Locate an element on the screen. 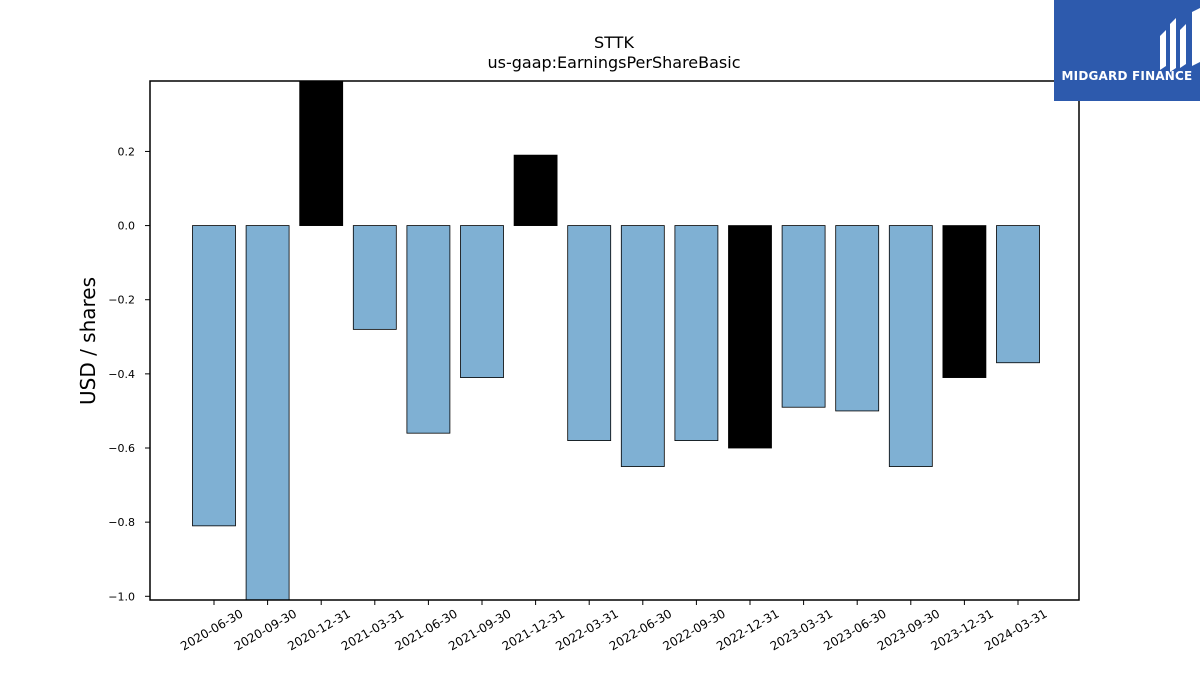  midgard-finance-logo: MIDGARD FINANCE is located at coordinates (1127, 50).